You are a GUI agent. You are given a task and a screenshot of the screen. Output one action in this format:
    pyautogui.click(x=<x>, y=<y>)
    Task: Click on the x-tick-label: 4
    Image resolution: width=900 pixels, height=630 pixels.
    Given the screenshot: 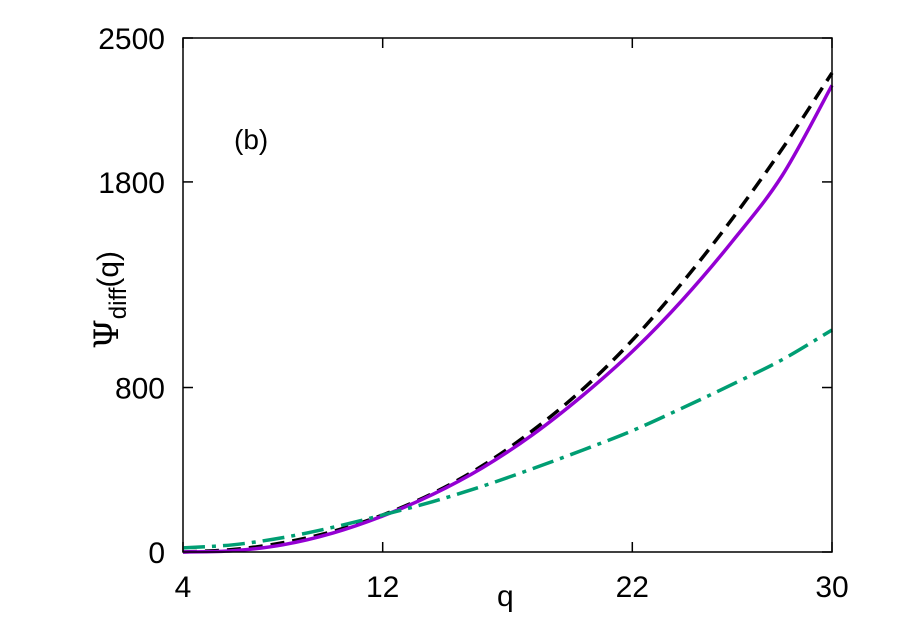 What is the action you would take?
    pyautogui.click(x=183, y=587)
    